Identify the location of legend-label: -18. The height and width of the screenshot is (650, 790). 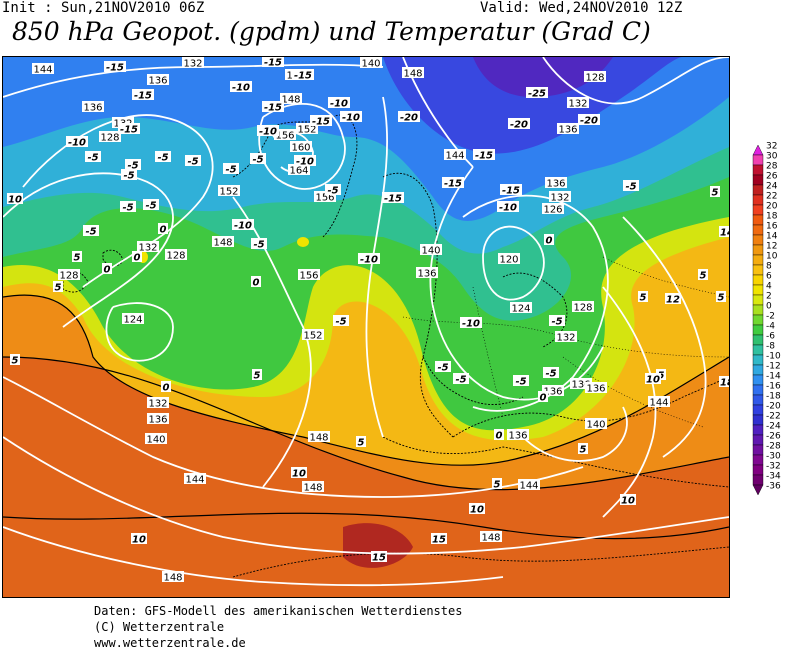
(773, 397).